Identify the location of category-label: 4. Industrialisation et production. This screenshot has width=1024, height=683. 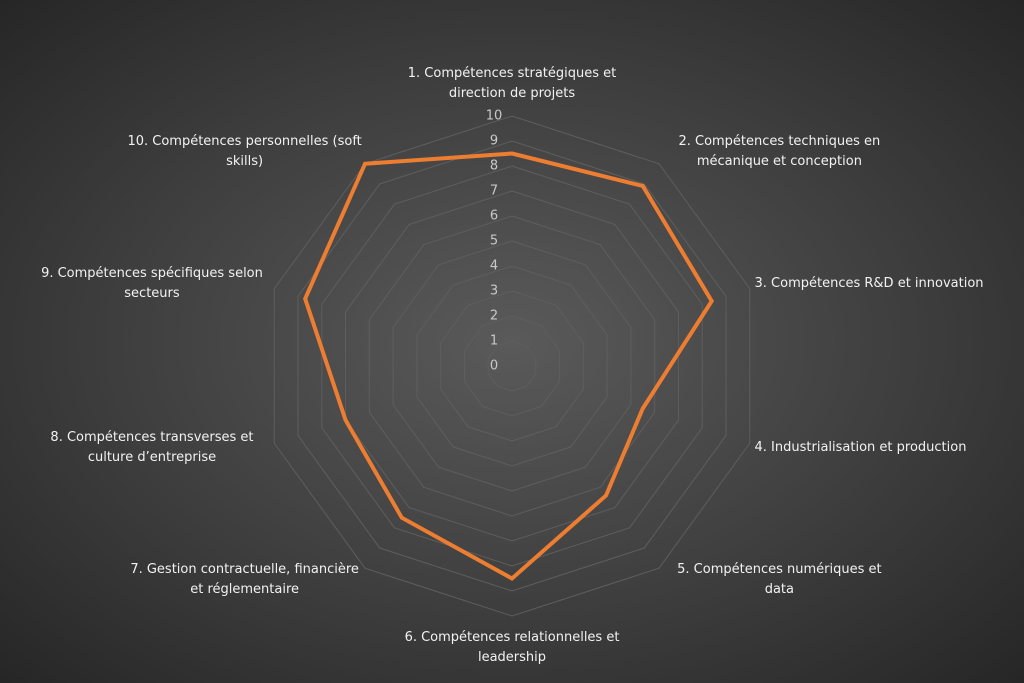
(860, 447).